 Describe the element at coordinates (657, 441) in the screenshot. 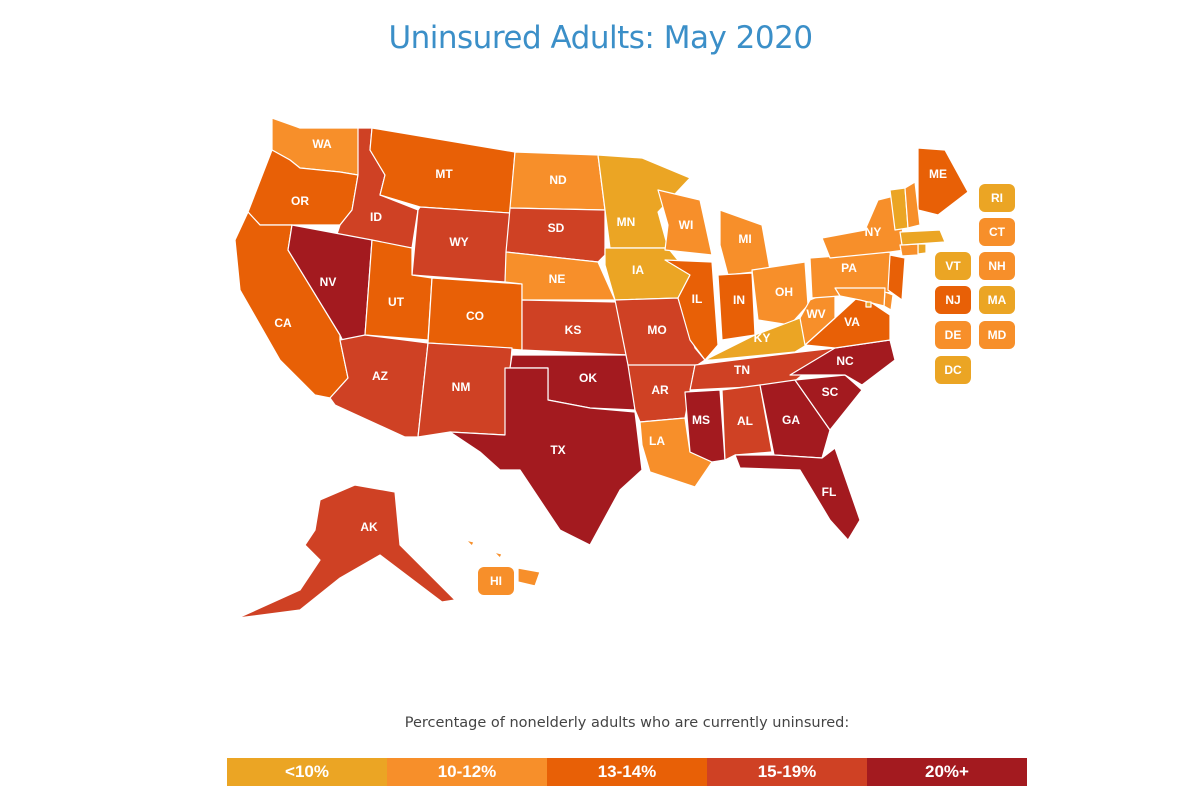

I see `state-label-la: LA` at that location.